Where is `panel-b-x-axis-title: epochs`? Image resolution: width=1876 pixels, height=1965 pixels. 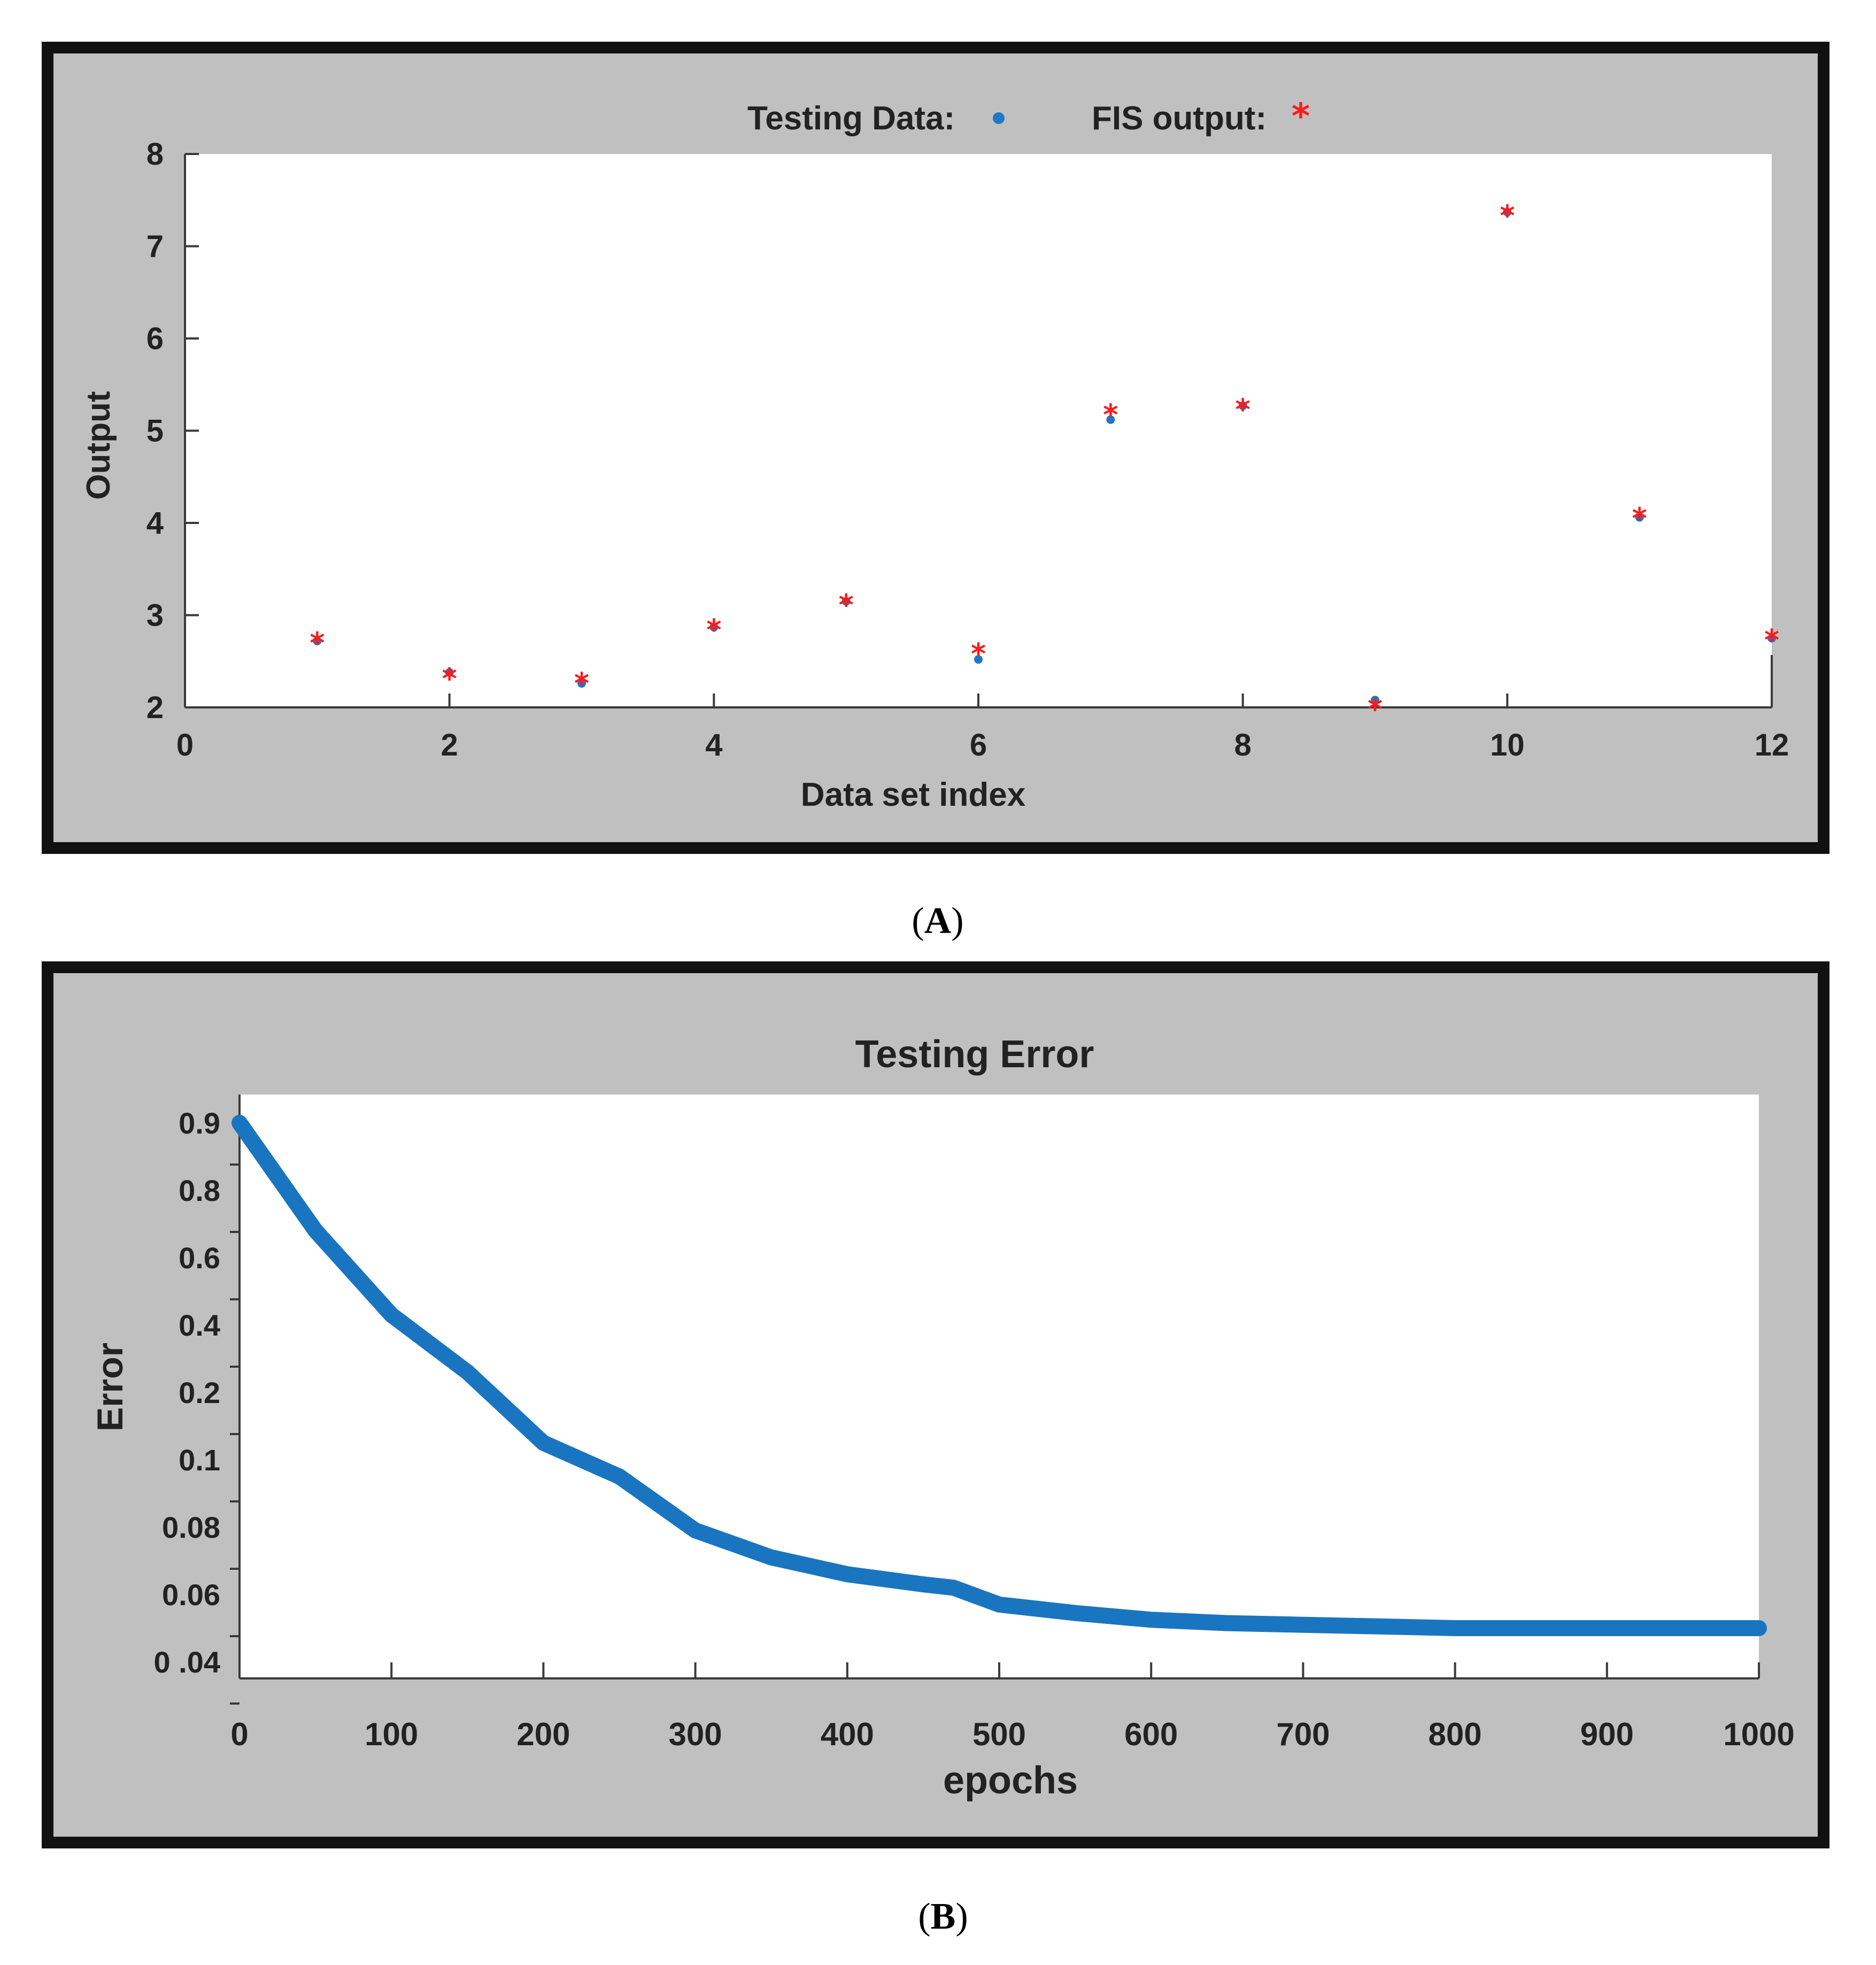 panel-b-x-axis-title: epochs is located at coordinates (1010, 1780).